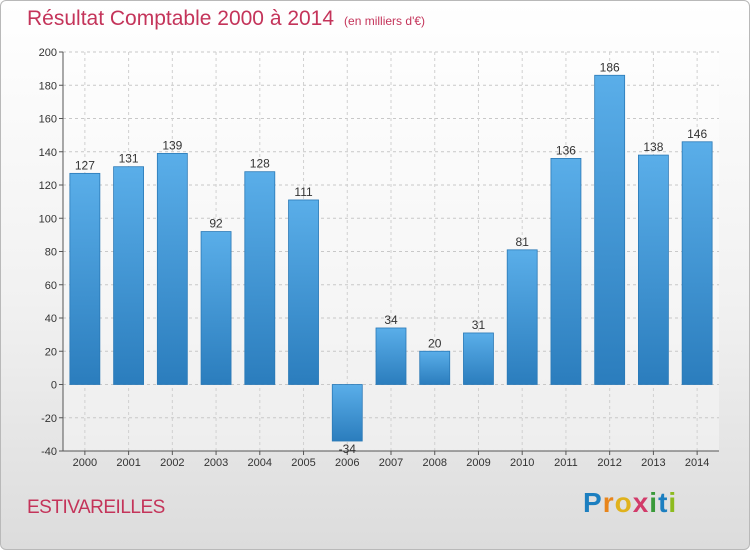  What do you see at coordinates (303, 192) in the screenshot?
I see `value-label-2005: 111` at bounding box center [303, 192].